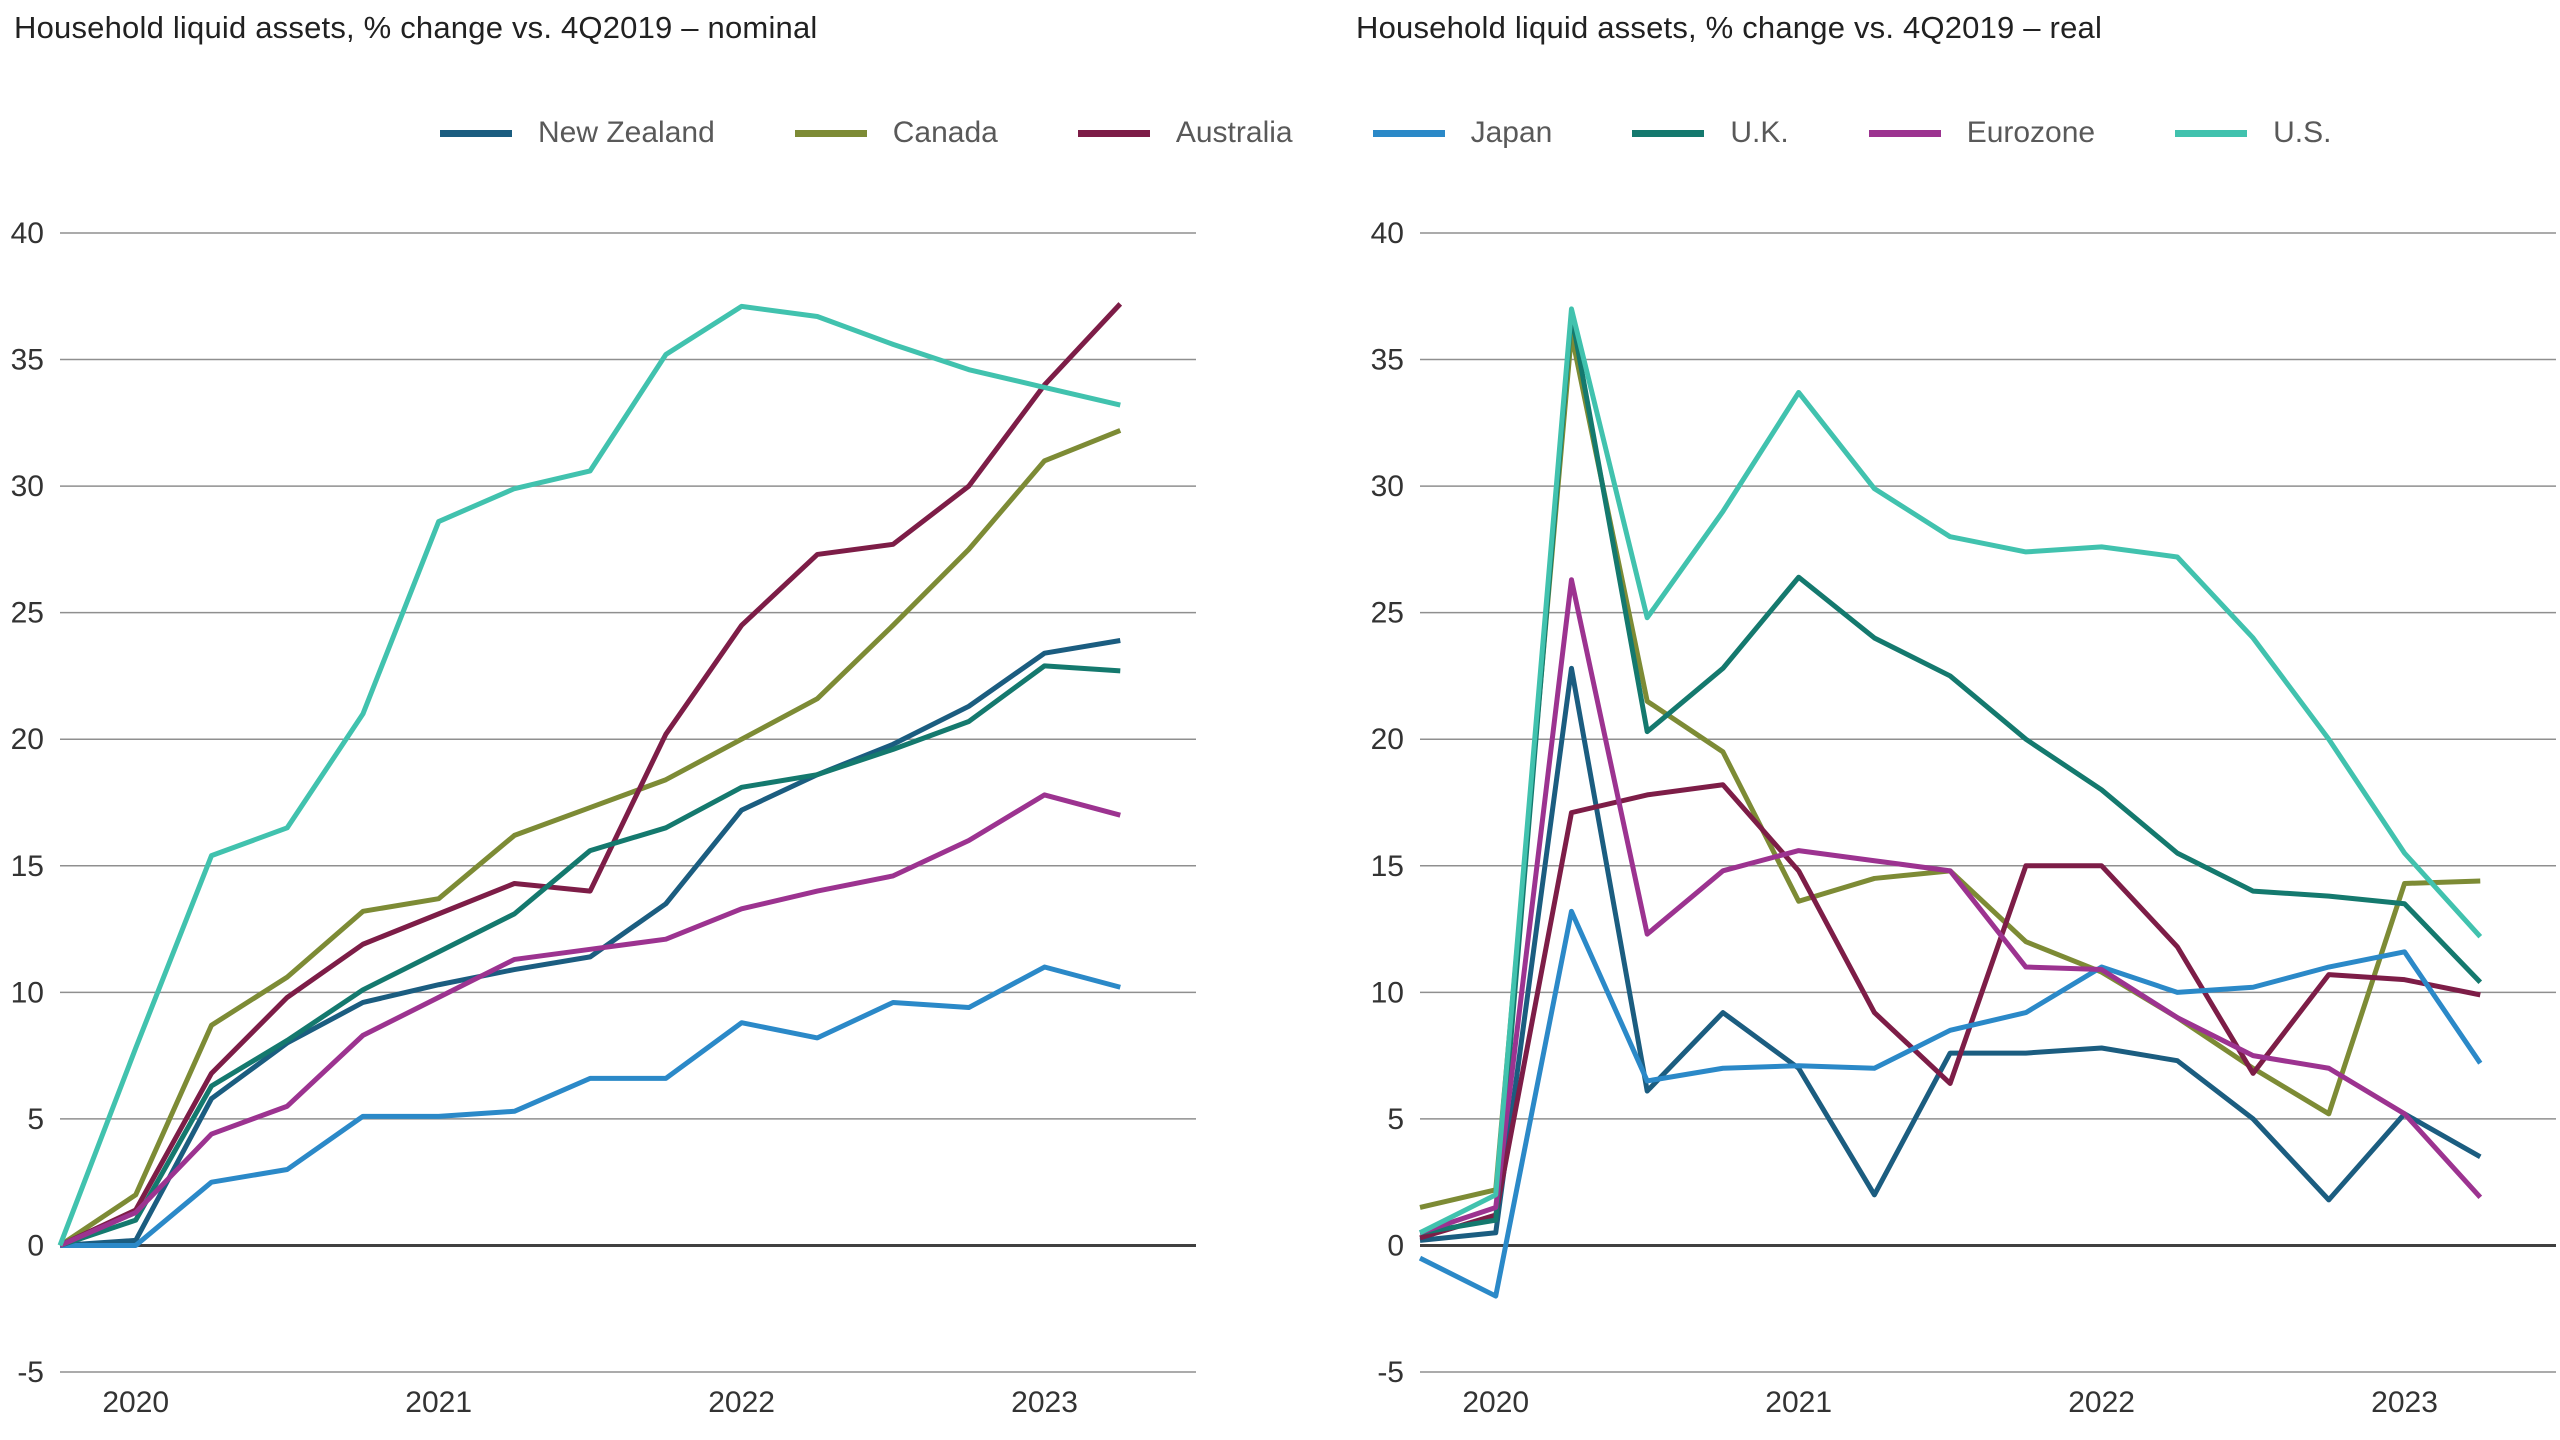 The image size is (2560, 1440). Describe the element at coordinates (2031, 132) in the screenshot. I see `legend-label: Eurozone` at that location.